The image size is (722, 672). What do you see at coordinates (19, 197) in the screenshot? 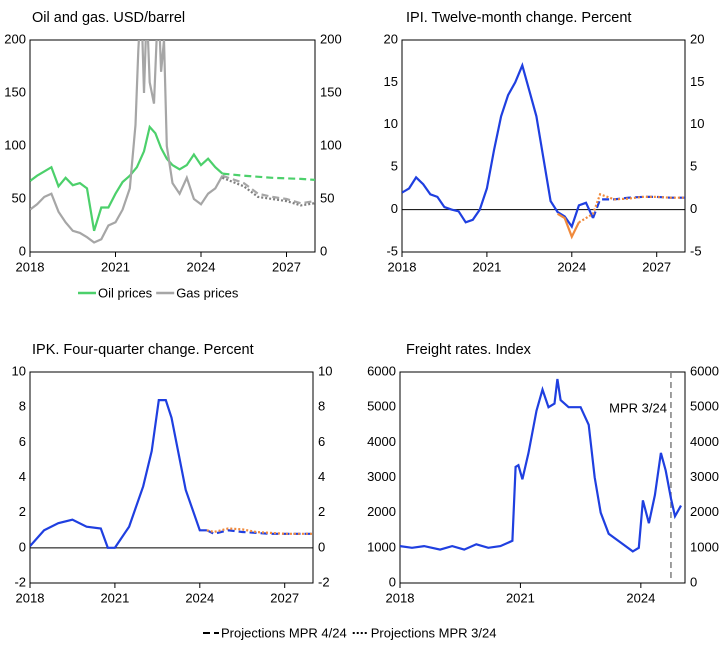
I see `y-tick-label: 50` at bounding box center [19, 197].